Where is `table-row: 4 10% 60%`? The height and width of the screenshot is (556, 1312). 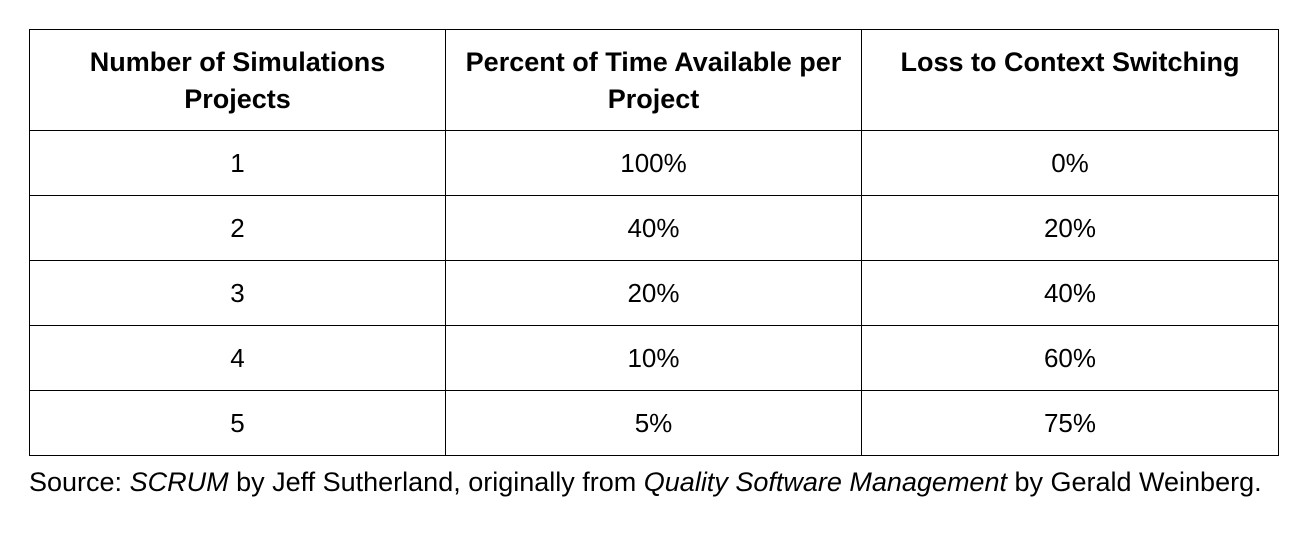
table-row: 4 10% 60% is located at coordinates (654, 358).